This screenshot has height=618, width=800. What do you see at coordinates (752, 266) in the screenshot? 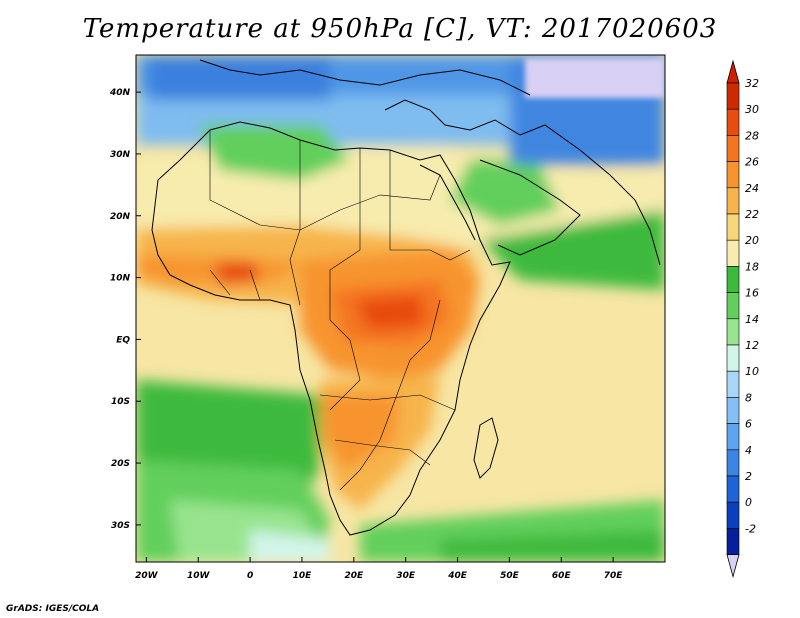
I see `colorbar-label: 18` at bounding box center [752, 266].